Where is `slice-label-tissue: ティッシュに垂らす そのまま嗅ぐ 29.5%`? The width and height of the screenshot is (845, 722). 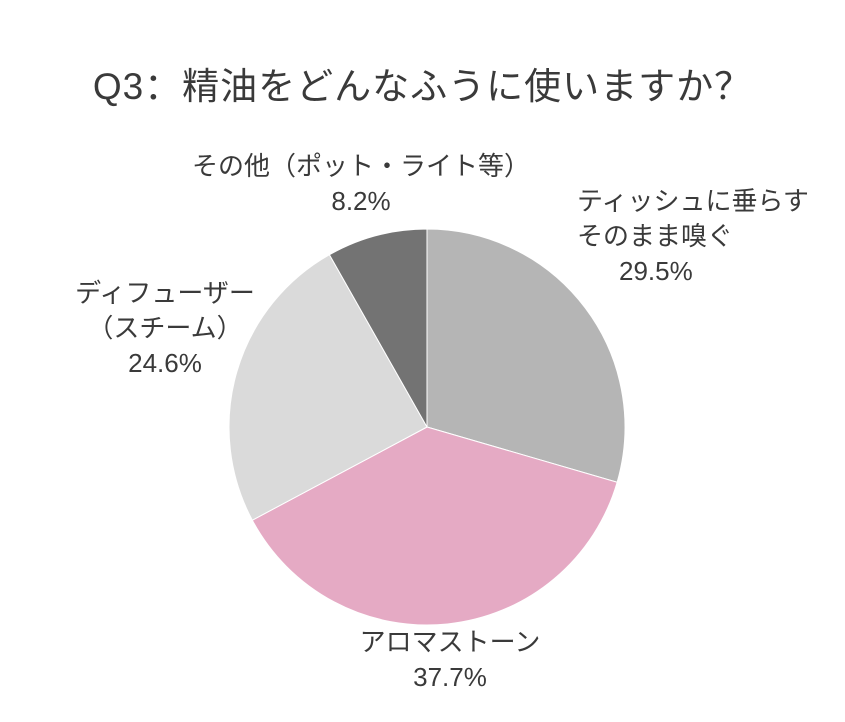
slice-label-tissue: ティッシュに垂らす そのまま嗅ぐ 29.5% is located at coordinates (693, 236).